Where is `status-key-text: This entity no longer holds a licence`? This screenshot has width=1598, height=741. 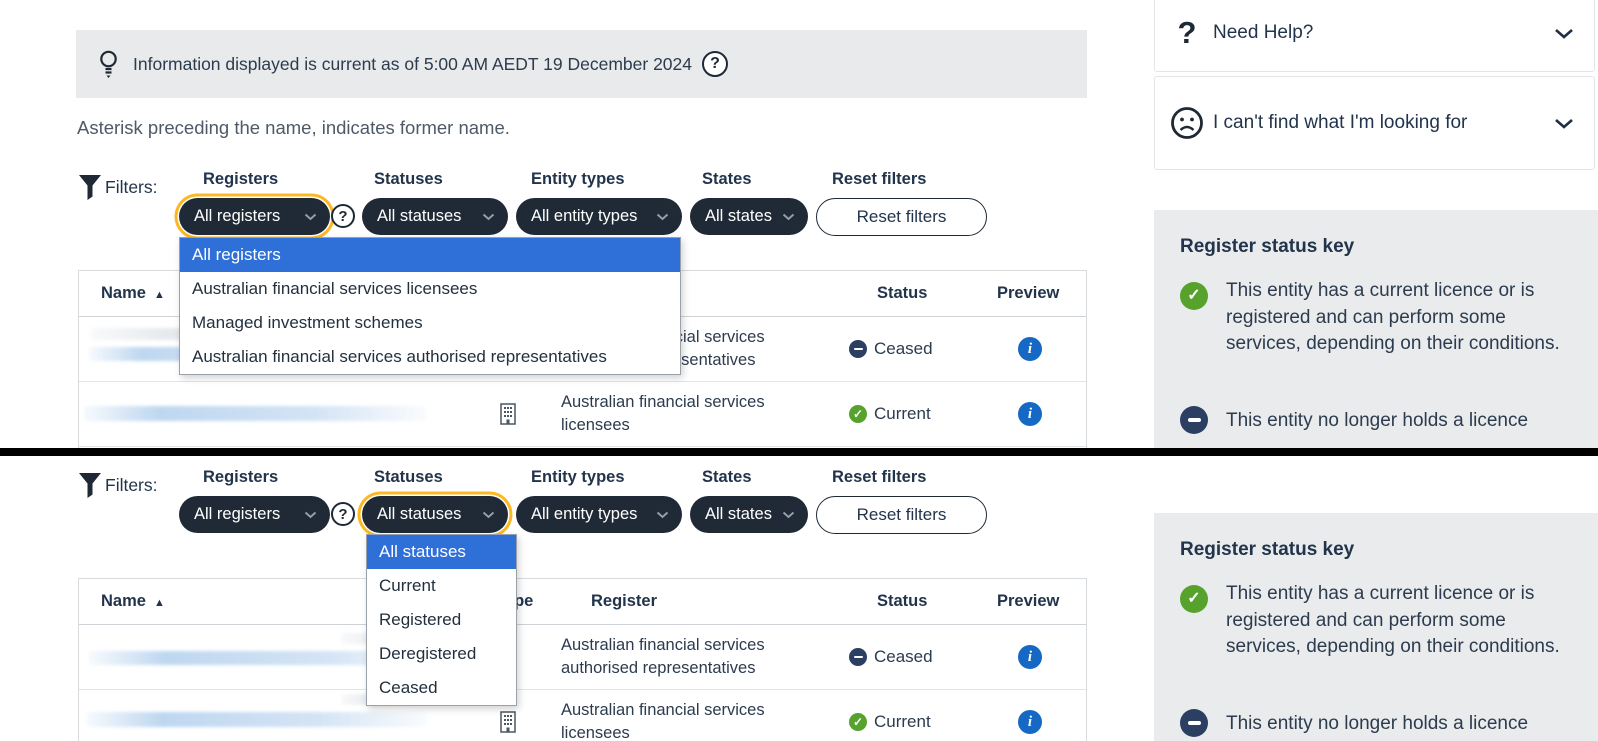 status-key-text: This entity no longer holds a licence is located at coordinates (1377, 420).